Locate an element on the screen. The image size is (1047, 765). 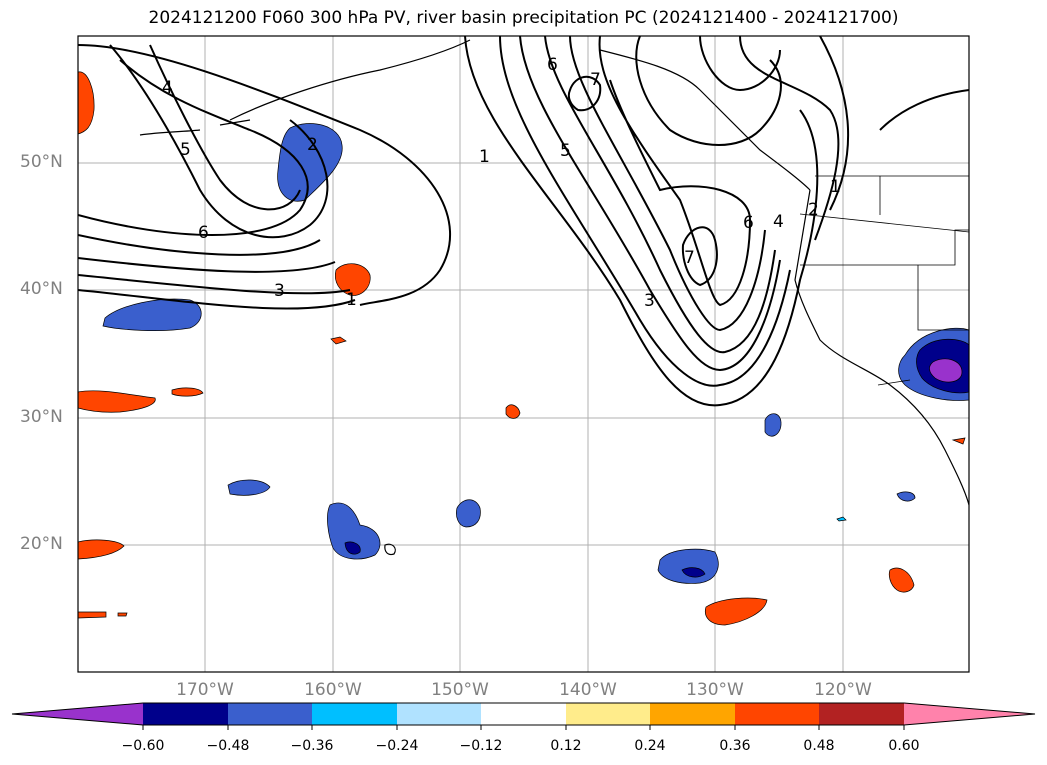
colorbar-tick-label: −0.36 is located at coordinates (312, 746).